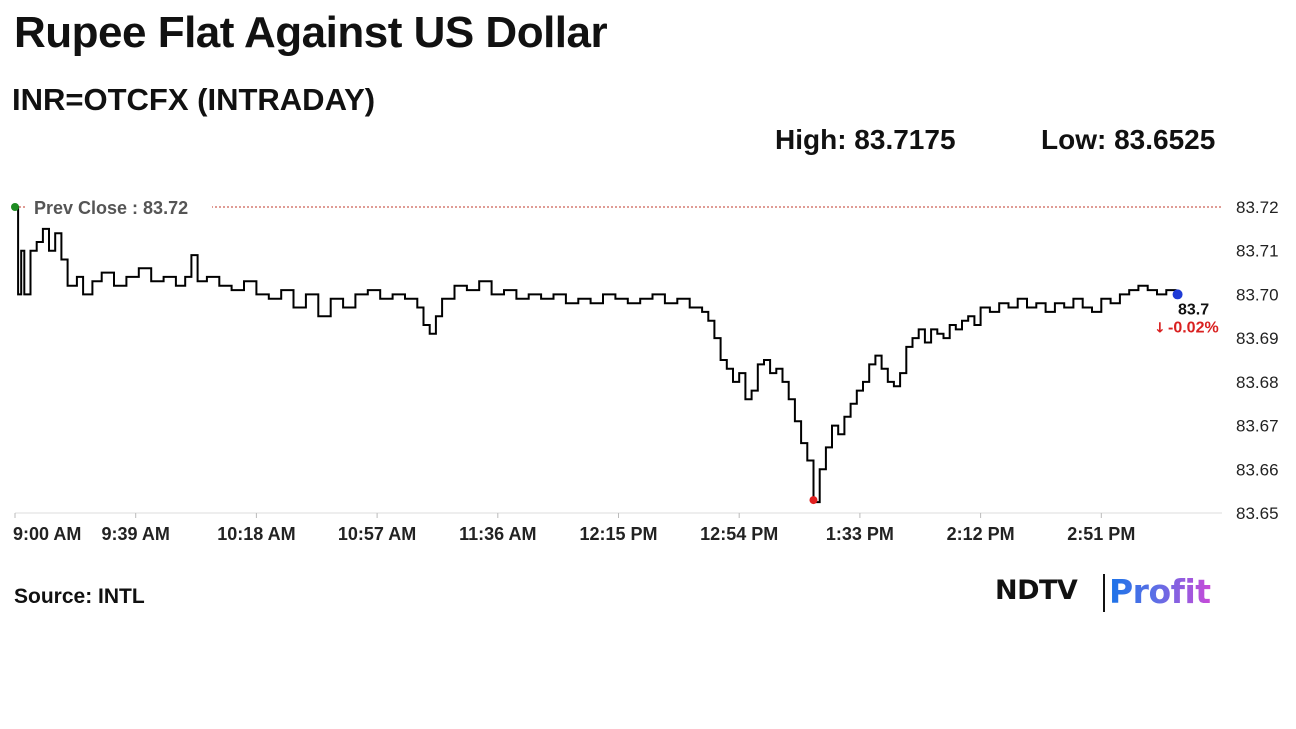 The width and height of the screenshot is (1296, 729). I want to click on last-value-label: 83.7, so click(1193, 309).